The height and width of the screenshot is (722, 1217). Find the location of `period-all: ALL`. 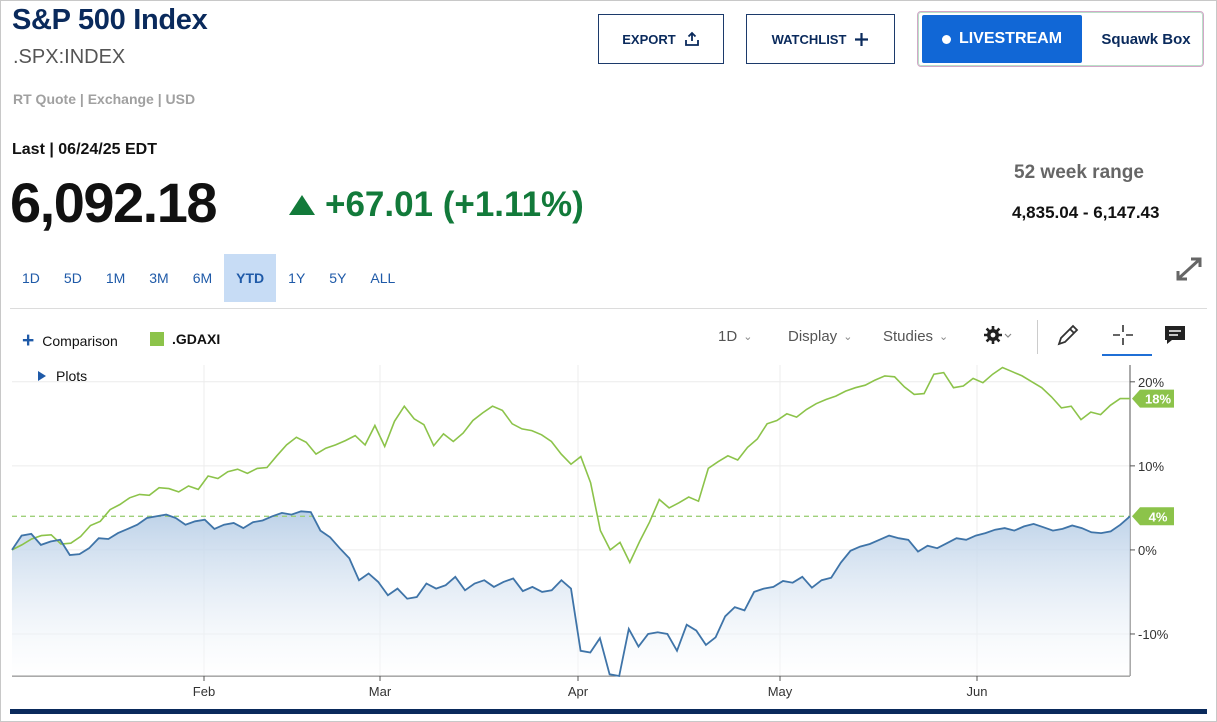

period-all: ALL is located at coordinates (383, 278).